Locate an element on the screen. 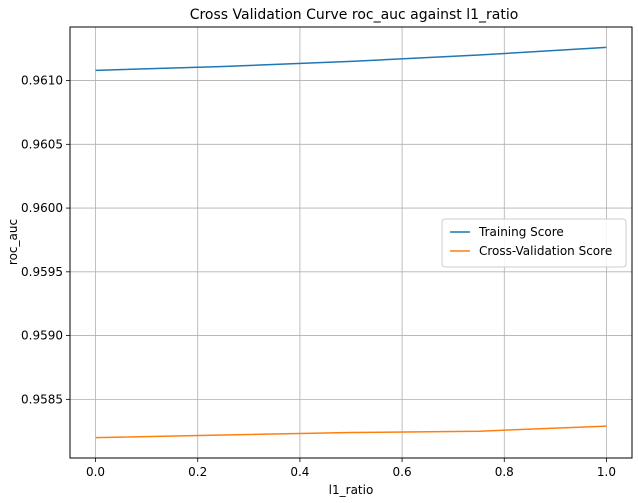 This screenshot has height=503, width=638. y-tick-label: 0.9585 is located at coordinates (42, 399).